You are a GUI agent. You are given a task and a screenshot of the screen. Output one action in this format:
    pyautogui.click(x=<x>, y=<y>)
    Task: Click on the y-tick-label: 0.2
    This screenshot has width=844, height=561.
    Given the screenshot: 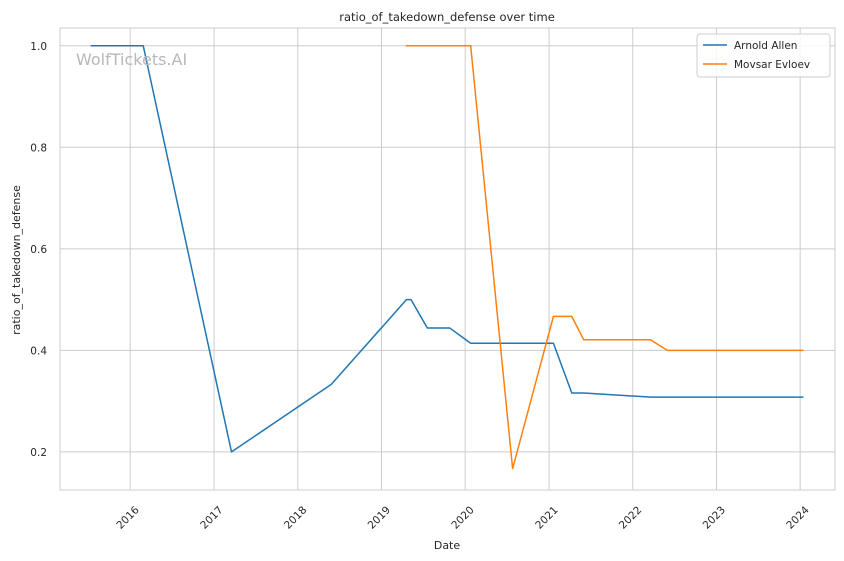 What is the action you would take?
    pyautogui.click(x=38, y=453)
    